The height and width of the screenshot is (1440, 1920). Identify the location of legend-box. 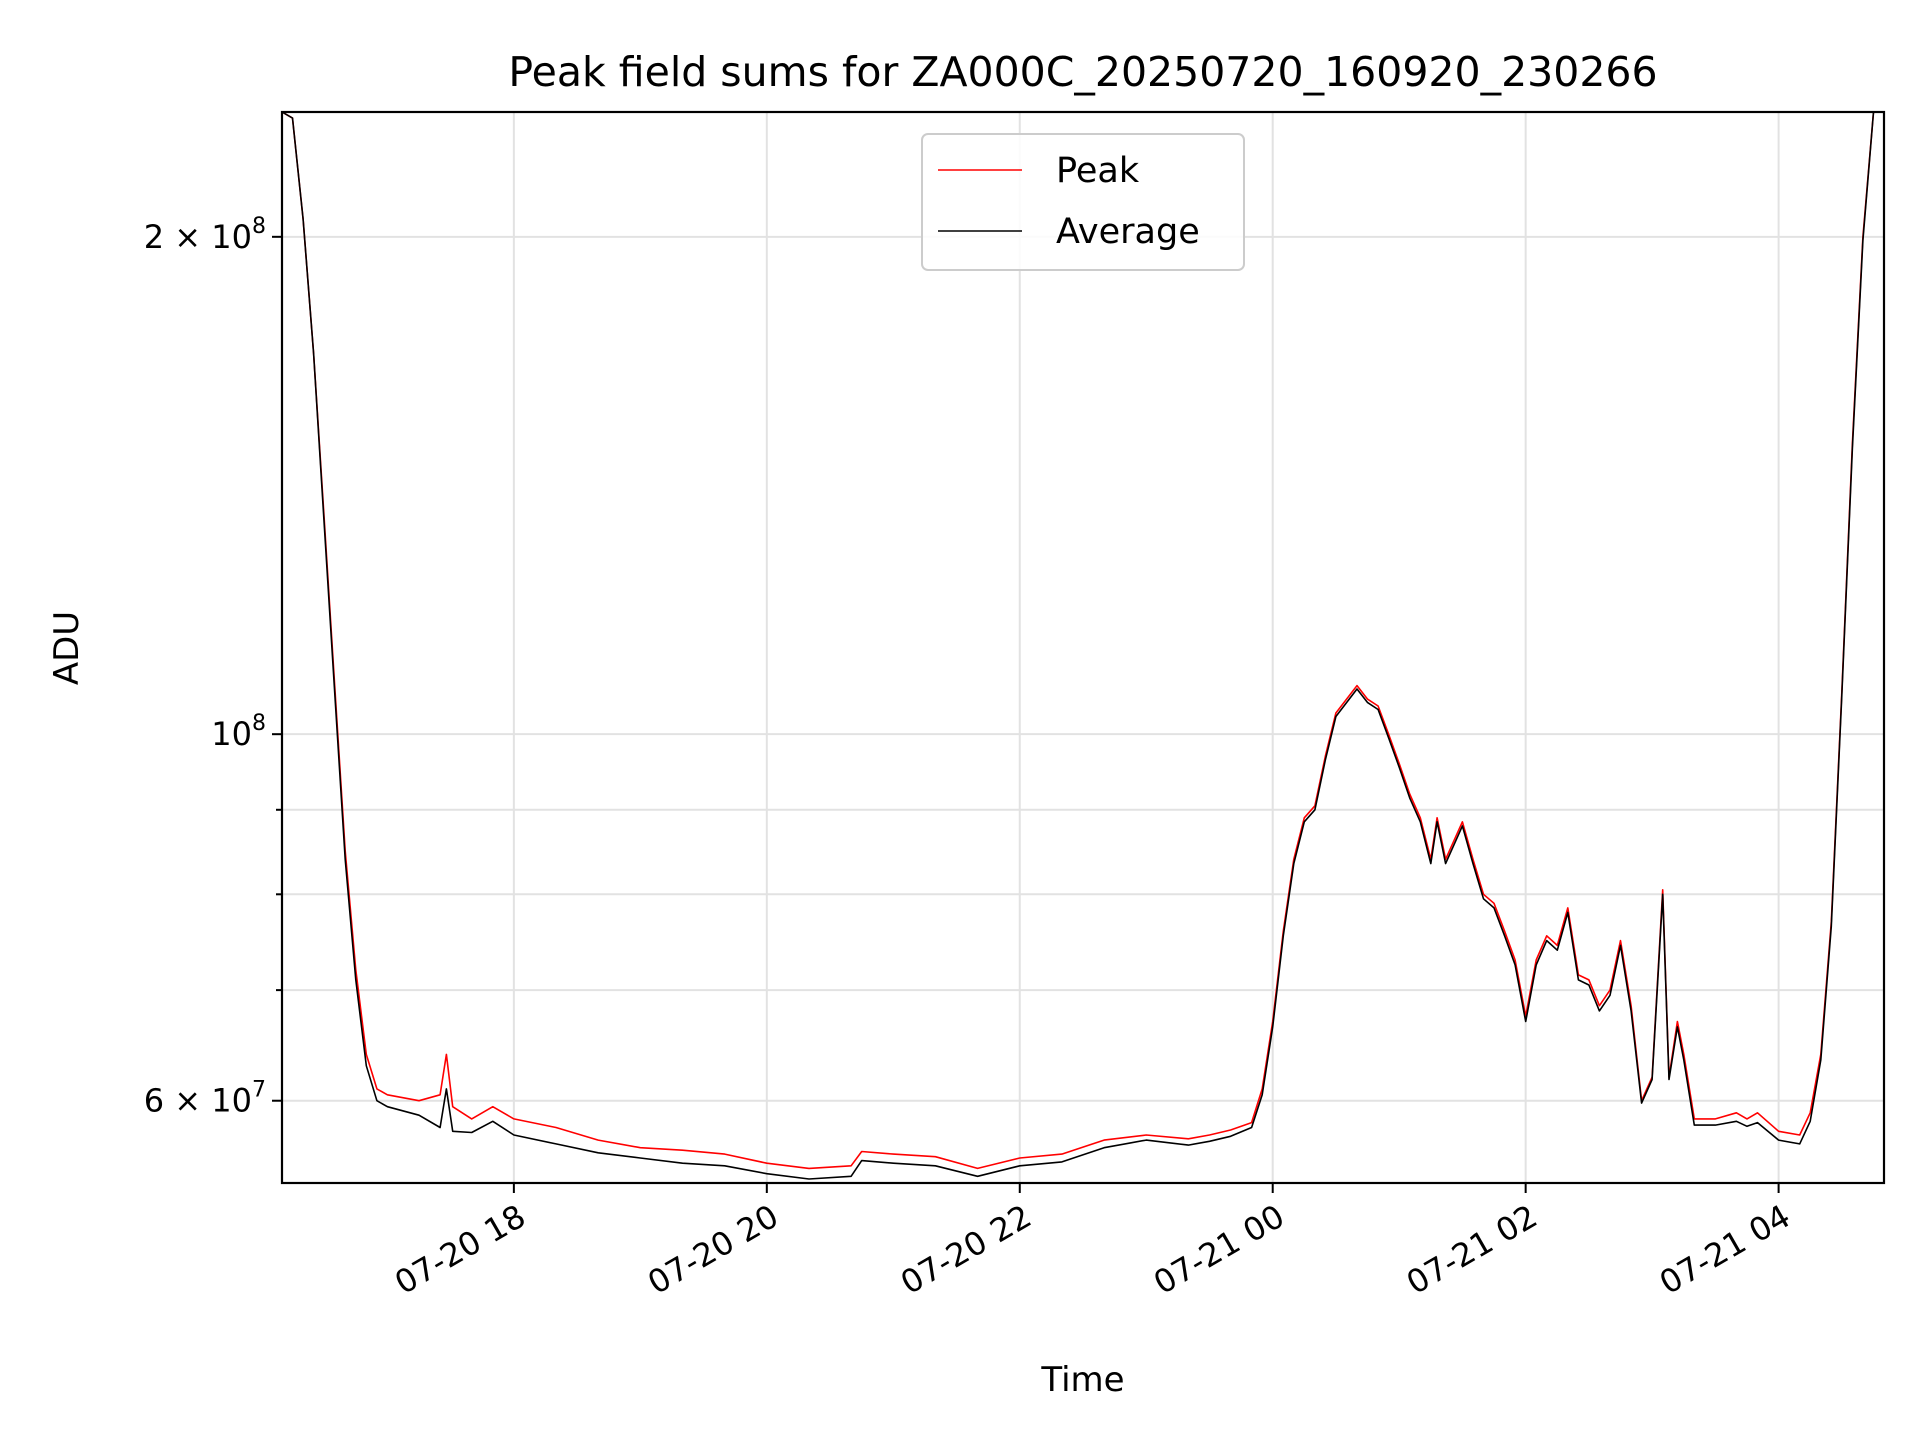
(1083, 202).